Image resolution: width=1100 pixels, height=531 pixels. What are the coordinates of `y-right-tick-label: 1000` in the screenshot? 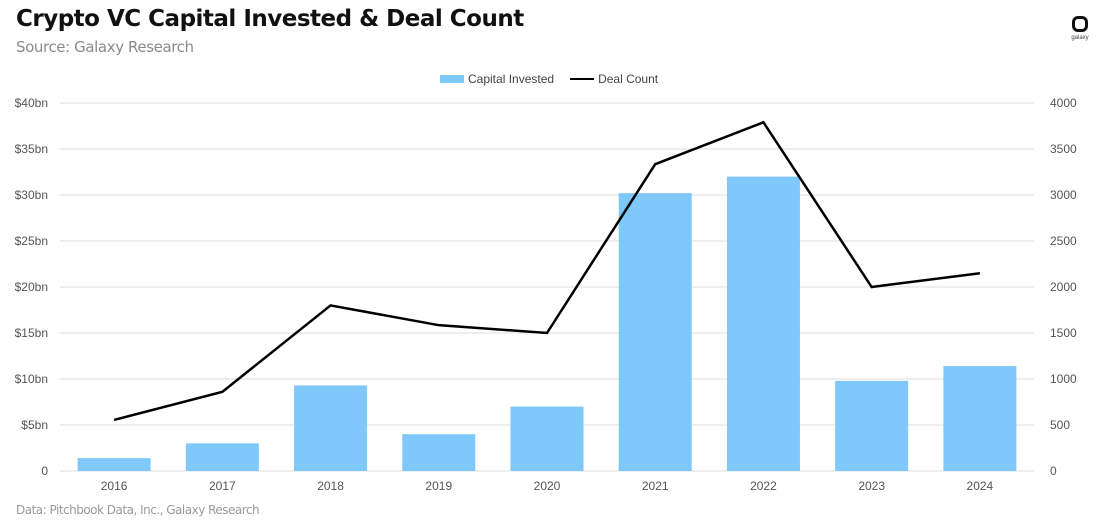 It's located at (1063, 379).